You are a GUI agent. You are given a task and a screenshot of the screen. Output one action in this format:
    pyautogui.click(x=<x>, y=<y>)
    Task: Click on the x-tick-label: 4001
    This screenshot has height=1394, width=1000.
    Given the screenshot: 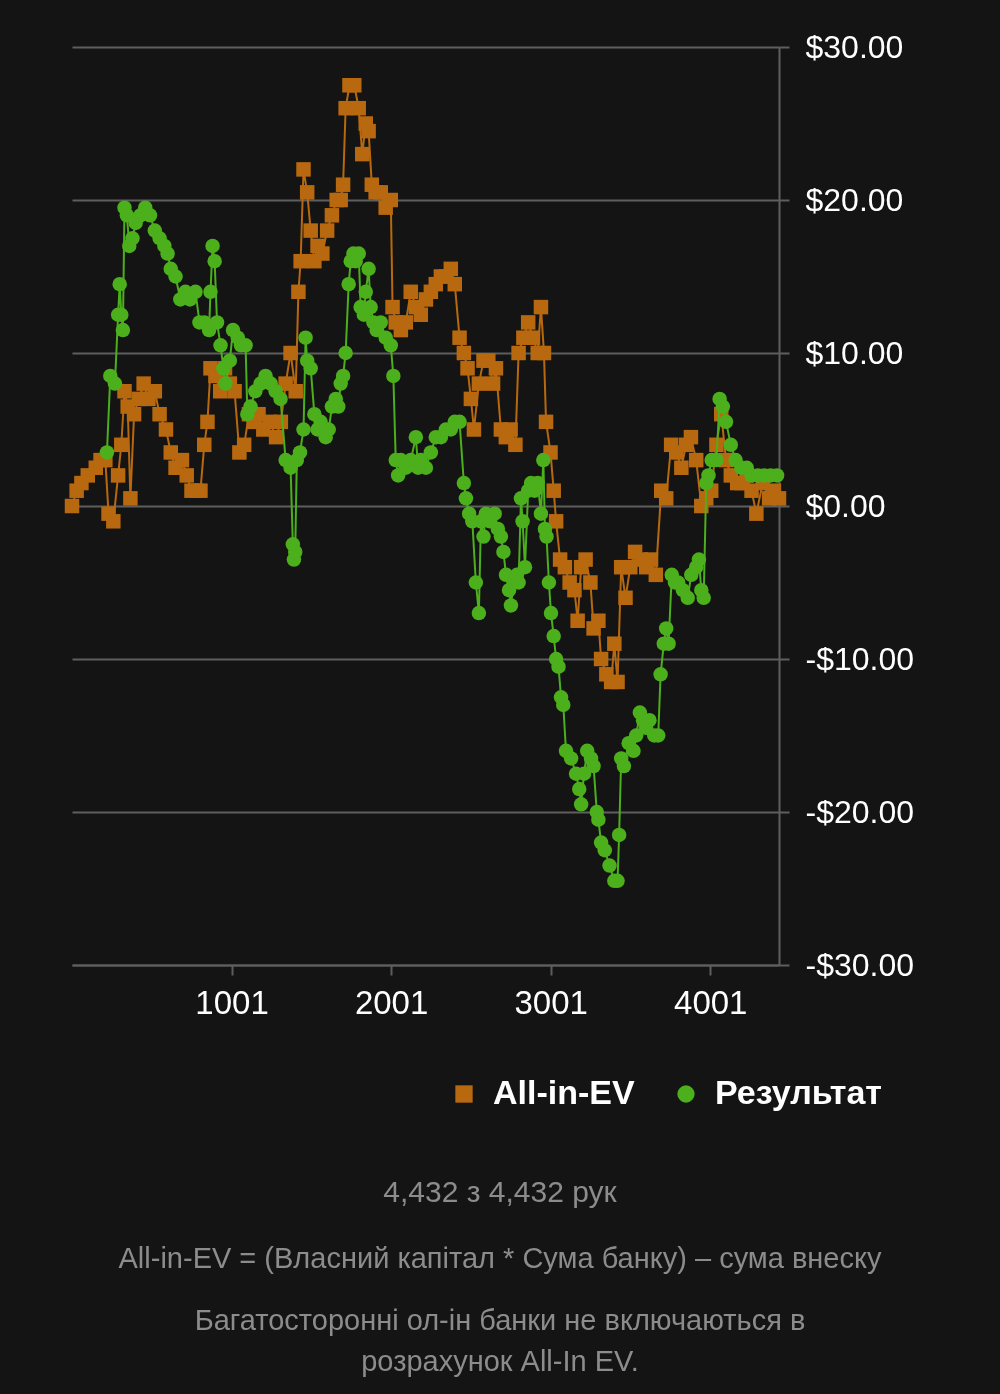 What is the action you would take?
    pyautogui.click(x=711, y=1002)
    